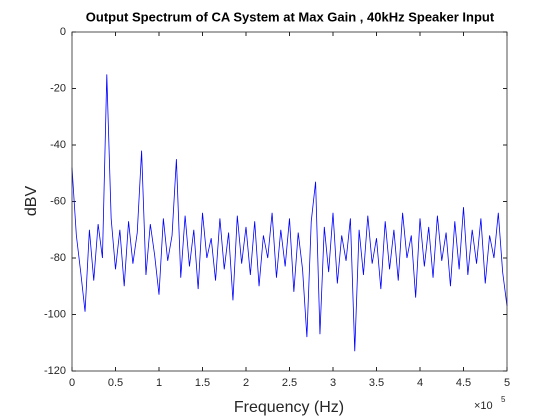 This screenshot has height=420, width=560. I want to click on x-tick-label: 1, so click(159, 383).